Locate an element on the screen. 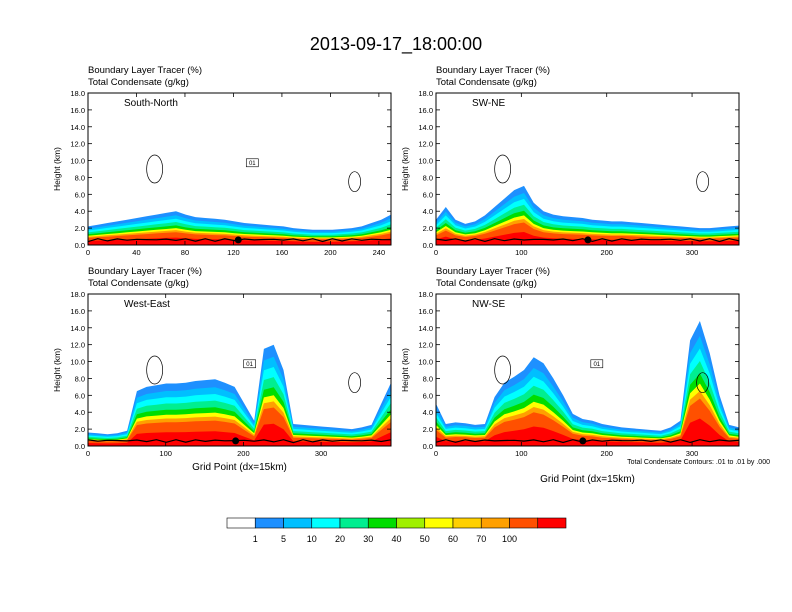 This screenshot has height=612, width=792. colorbar-label: 70 is located at coordinates (481, 539).